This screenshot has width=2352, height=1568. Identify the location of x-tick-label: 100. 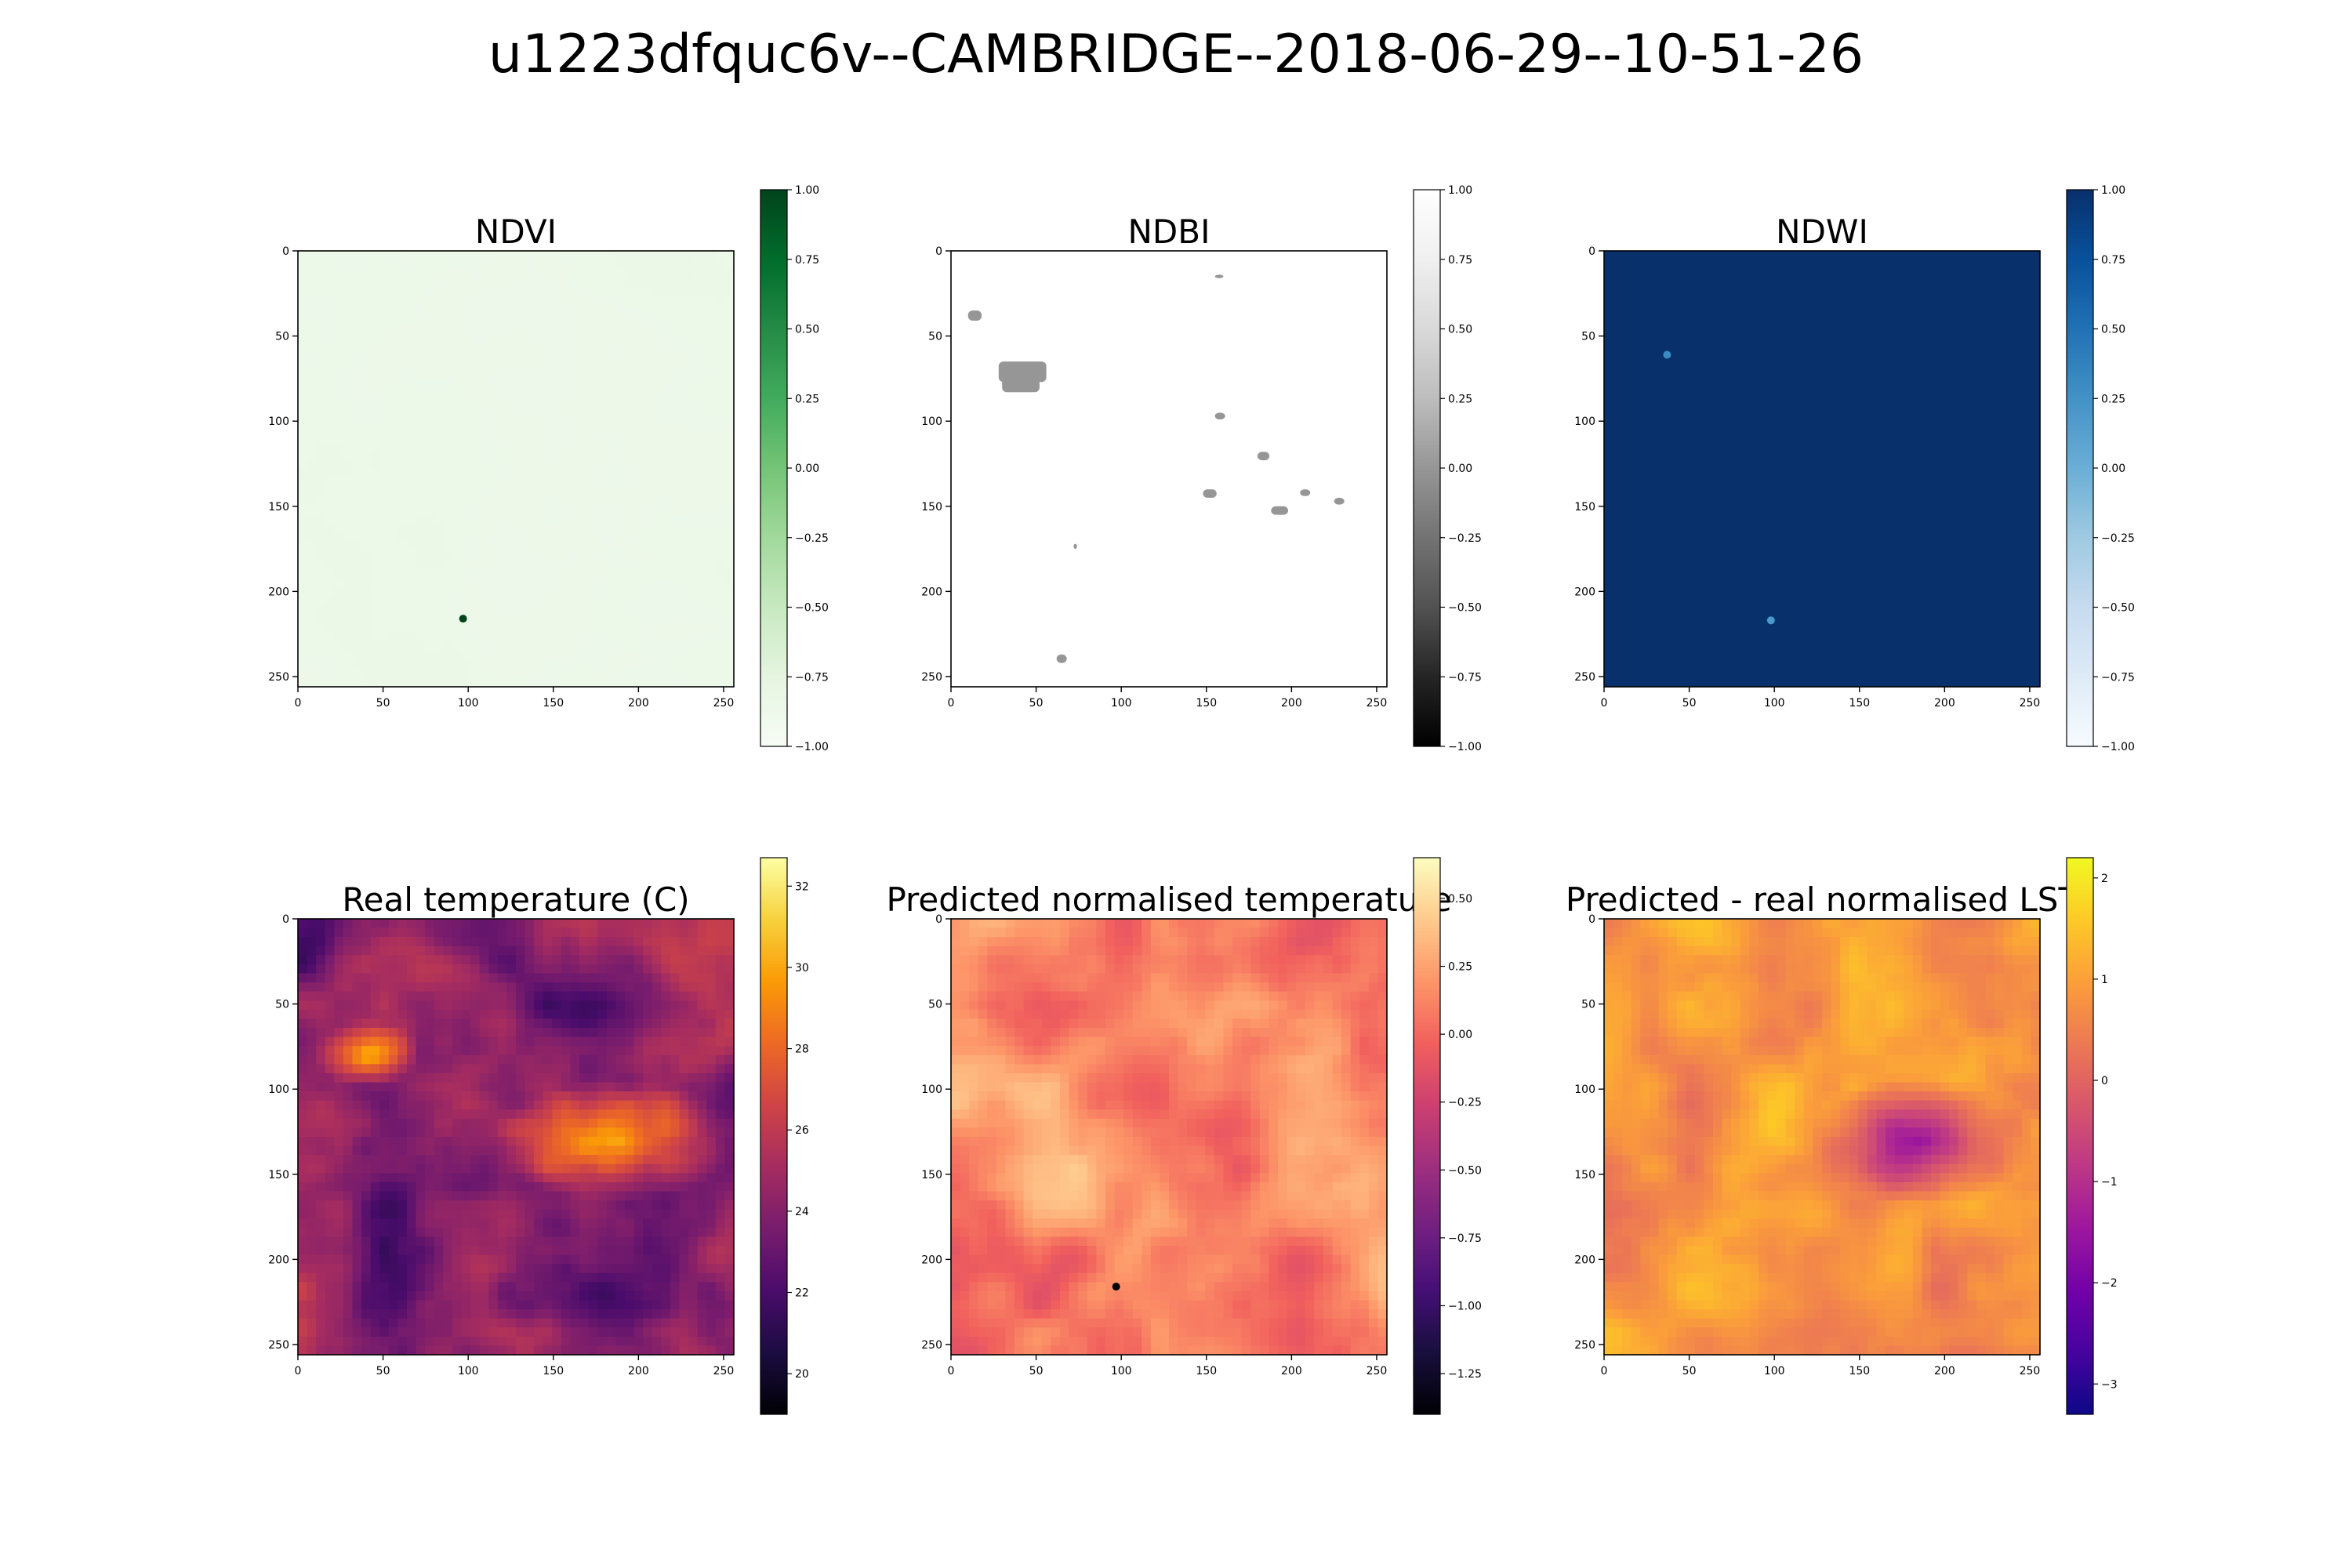
(469, 703).